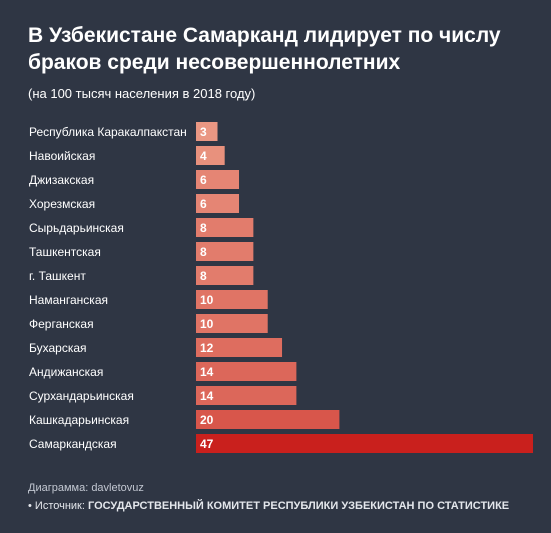 Image resolution: width=551 pixels, height=533 pixels. I want to click on category-label: Сырьдарьинская, so click(76, 228).